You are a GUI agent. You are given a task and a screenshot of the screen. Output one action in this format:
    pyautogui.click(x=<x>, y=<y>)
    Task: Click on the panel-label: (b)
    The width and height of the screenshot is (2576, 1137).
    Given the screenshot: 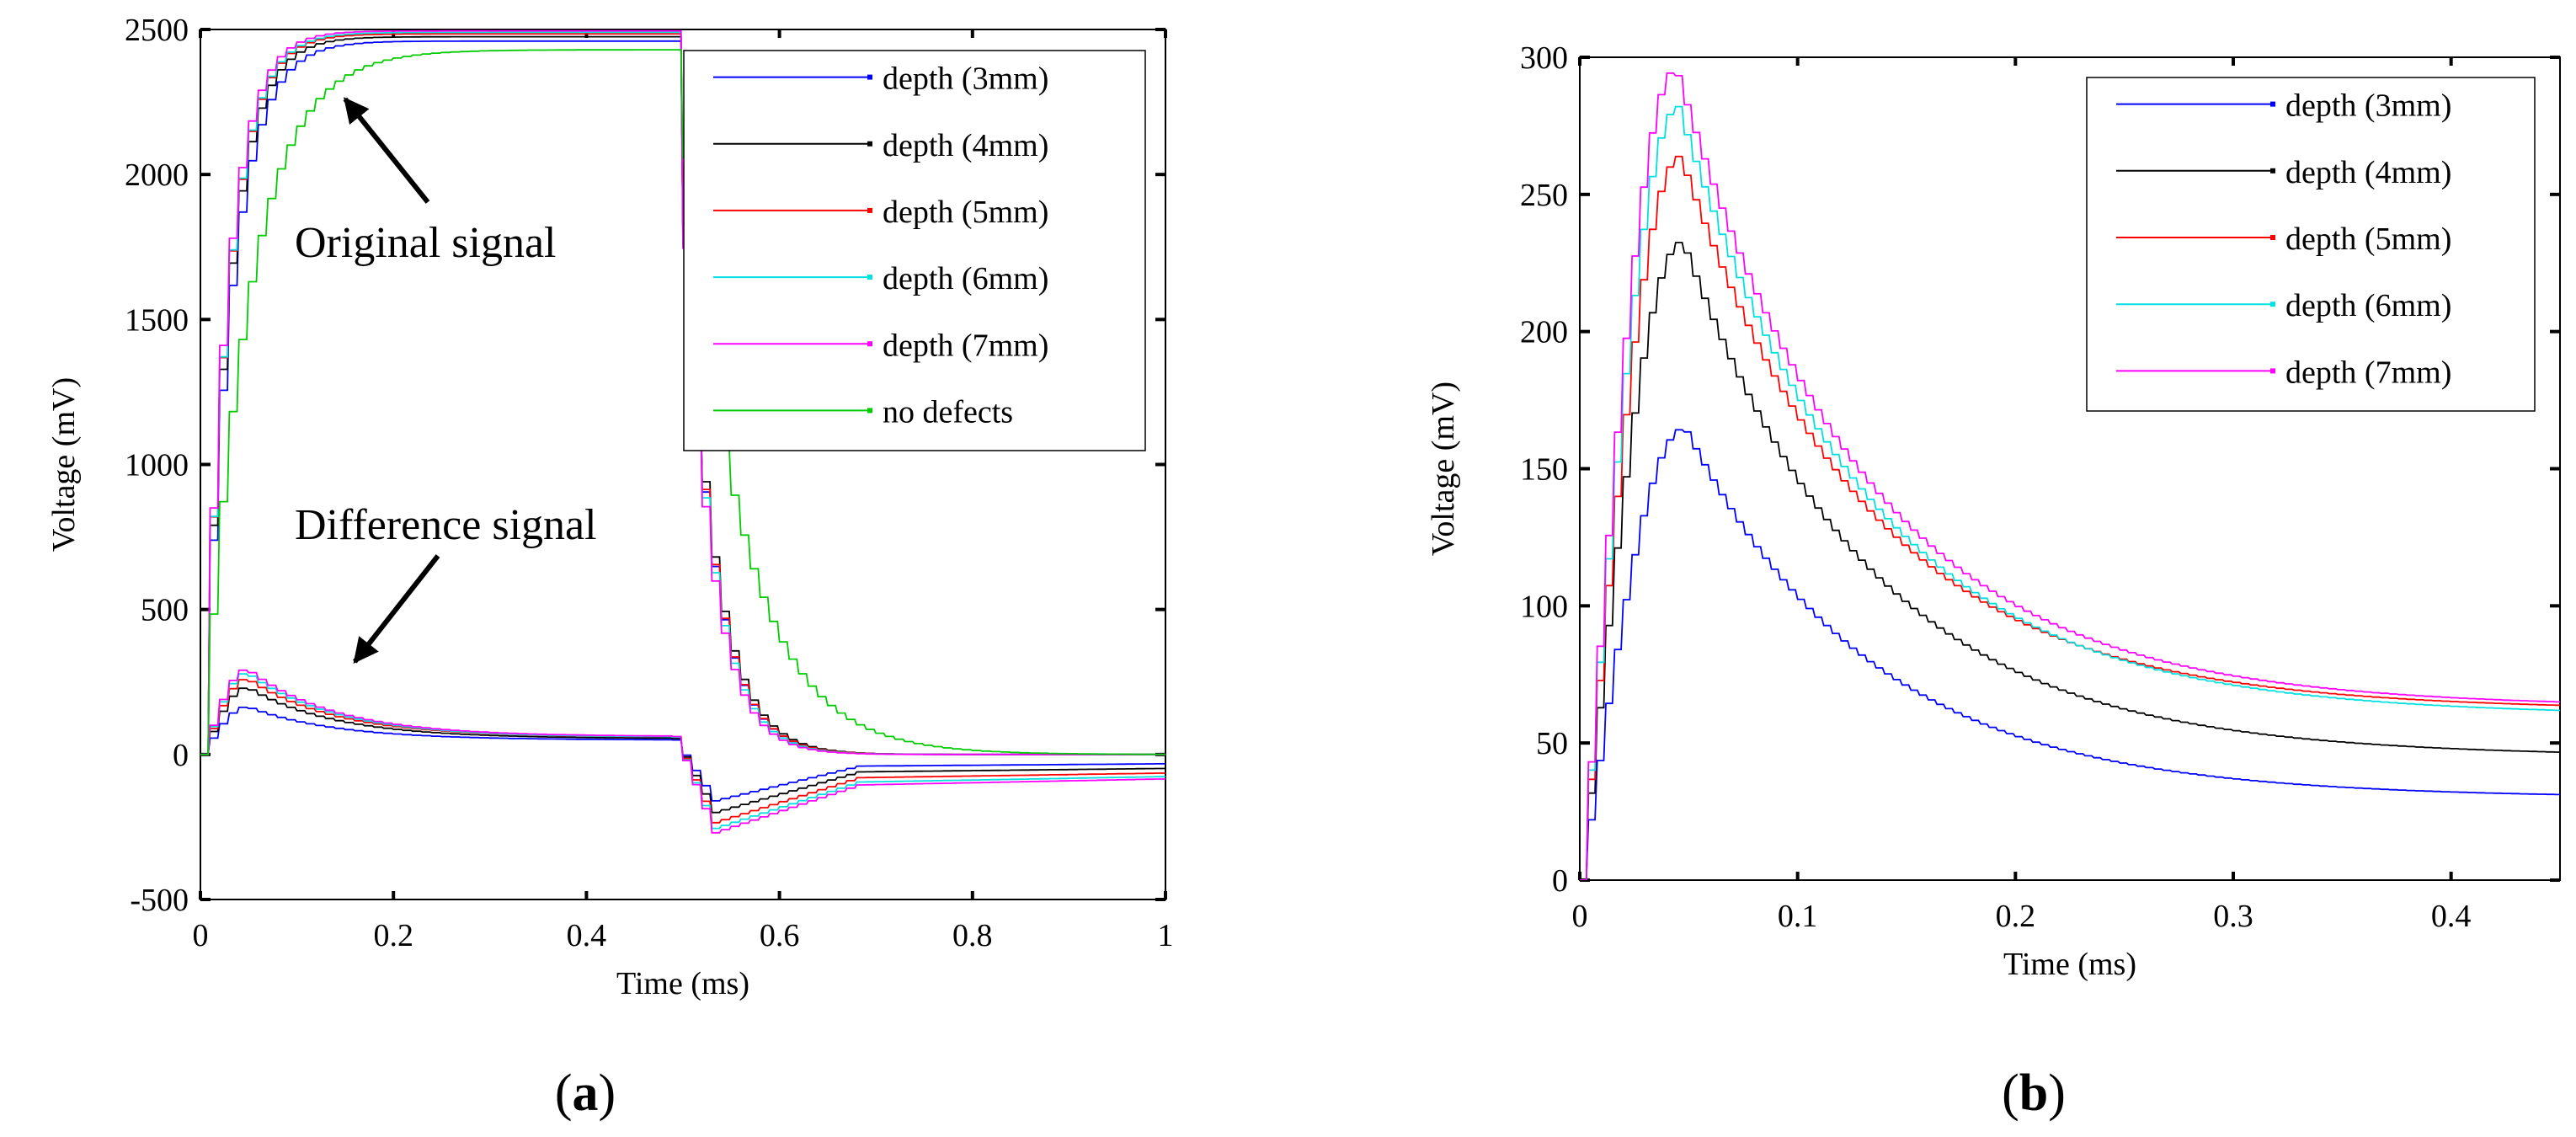 What is the action you would take?
    pyautogui.click(x=2034, y=1094)
    